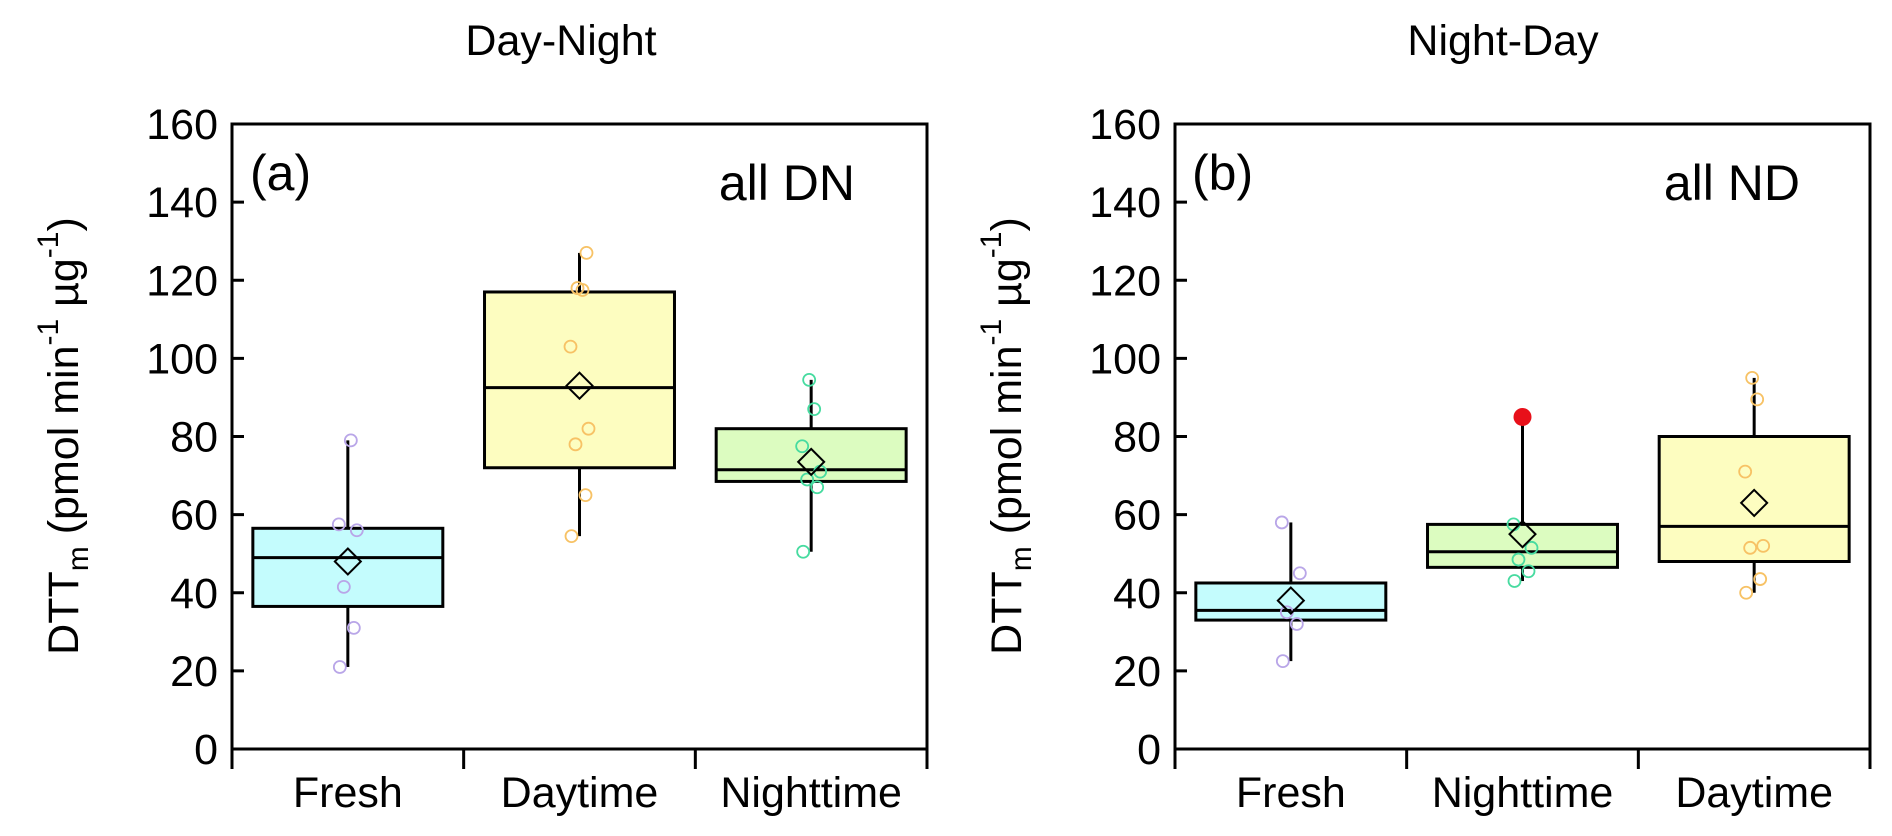 The width and height of the screenshot is (1892, 836). Describe the element at coordinates (1732, 183) in the screenshot. I see `annotation-label: all ND` at that location.